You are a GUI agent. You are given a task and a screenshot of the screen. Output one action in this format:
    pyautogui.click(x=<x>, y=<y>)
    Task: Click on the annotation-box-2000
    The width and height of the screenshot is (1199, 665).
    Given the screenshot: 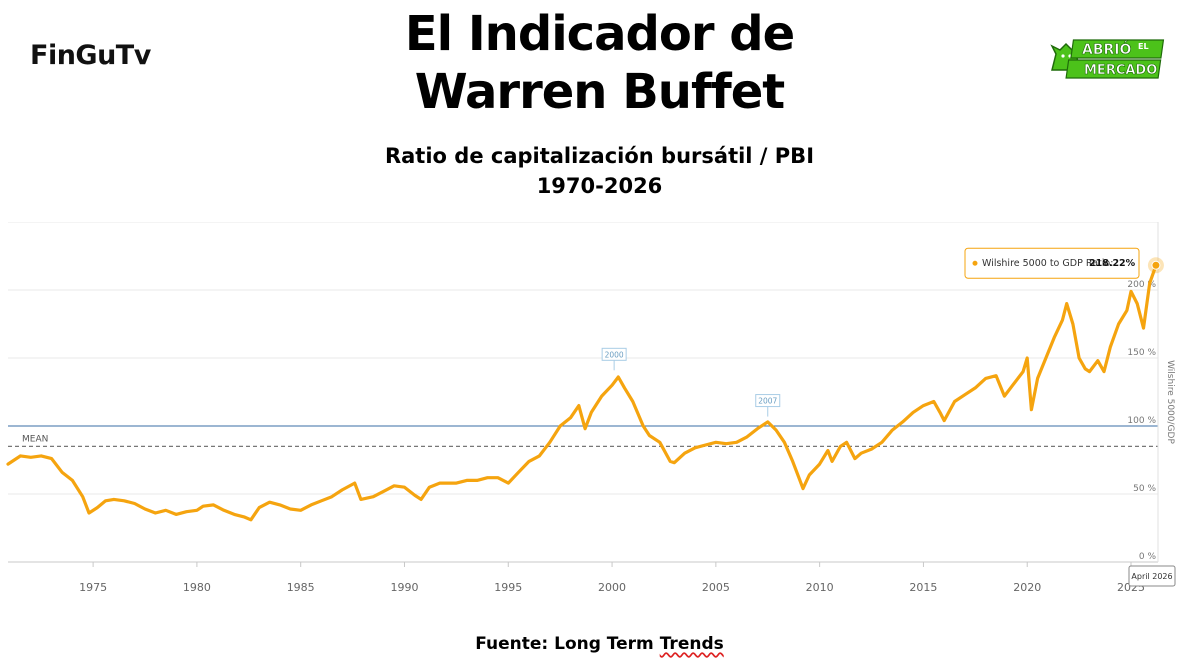 What is the action you would take?
    pyautogui.click(x=614, y=354)
    